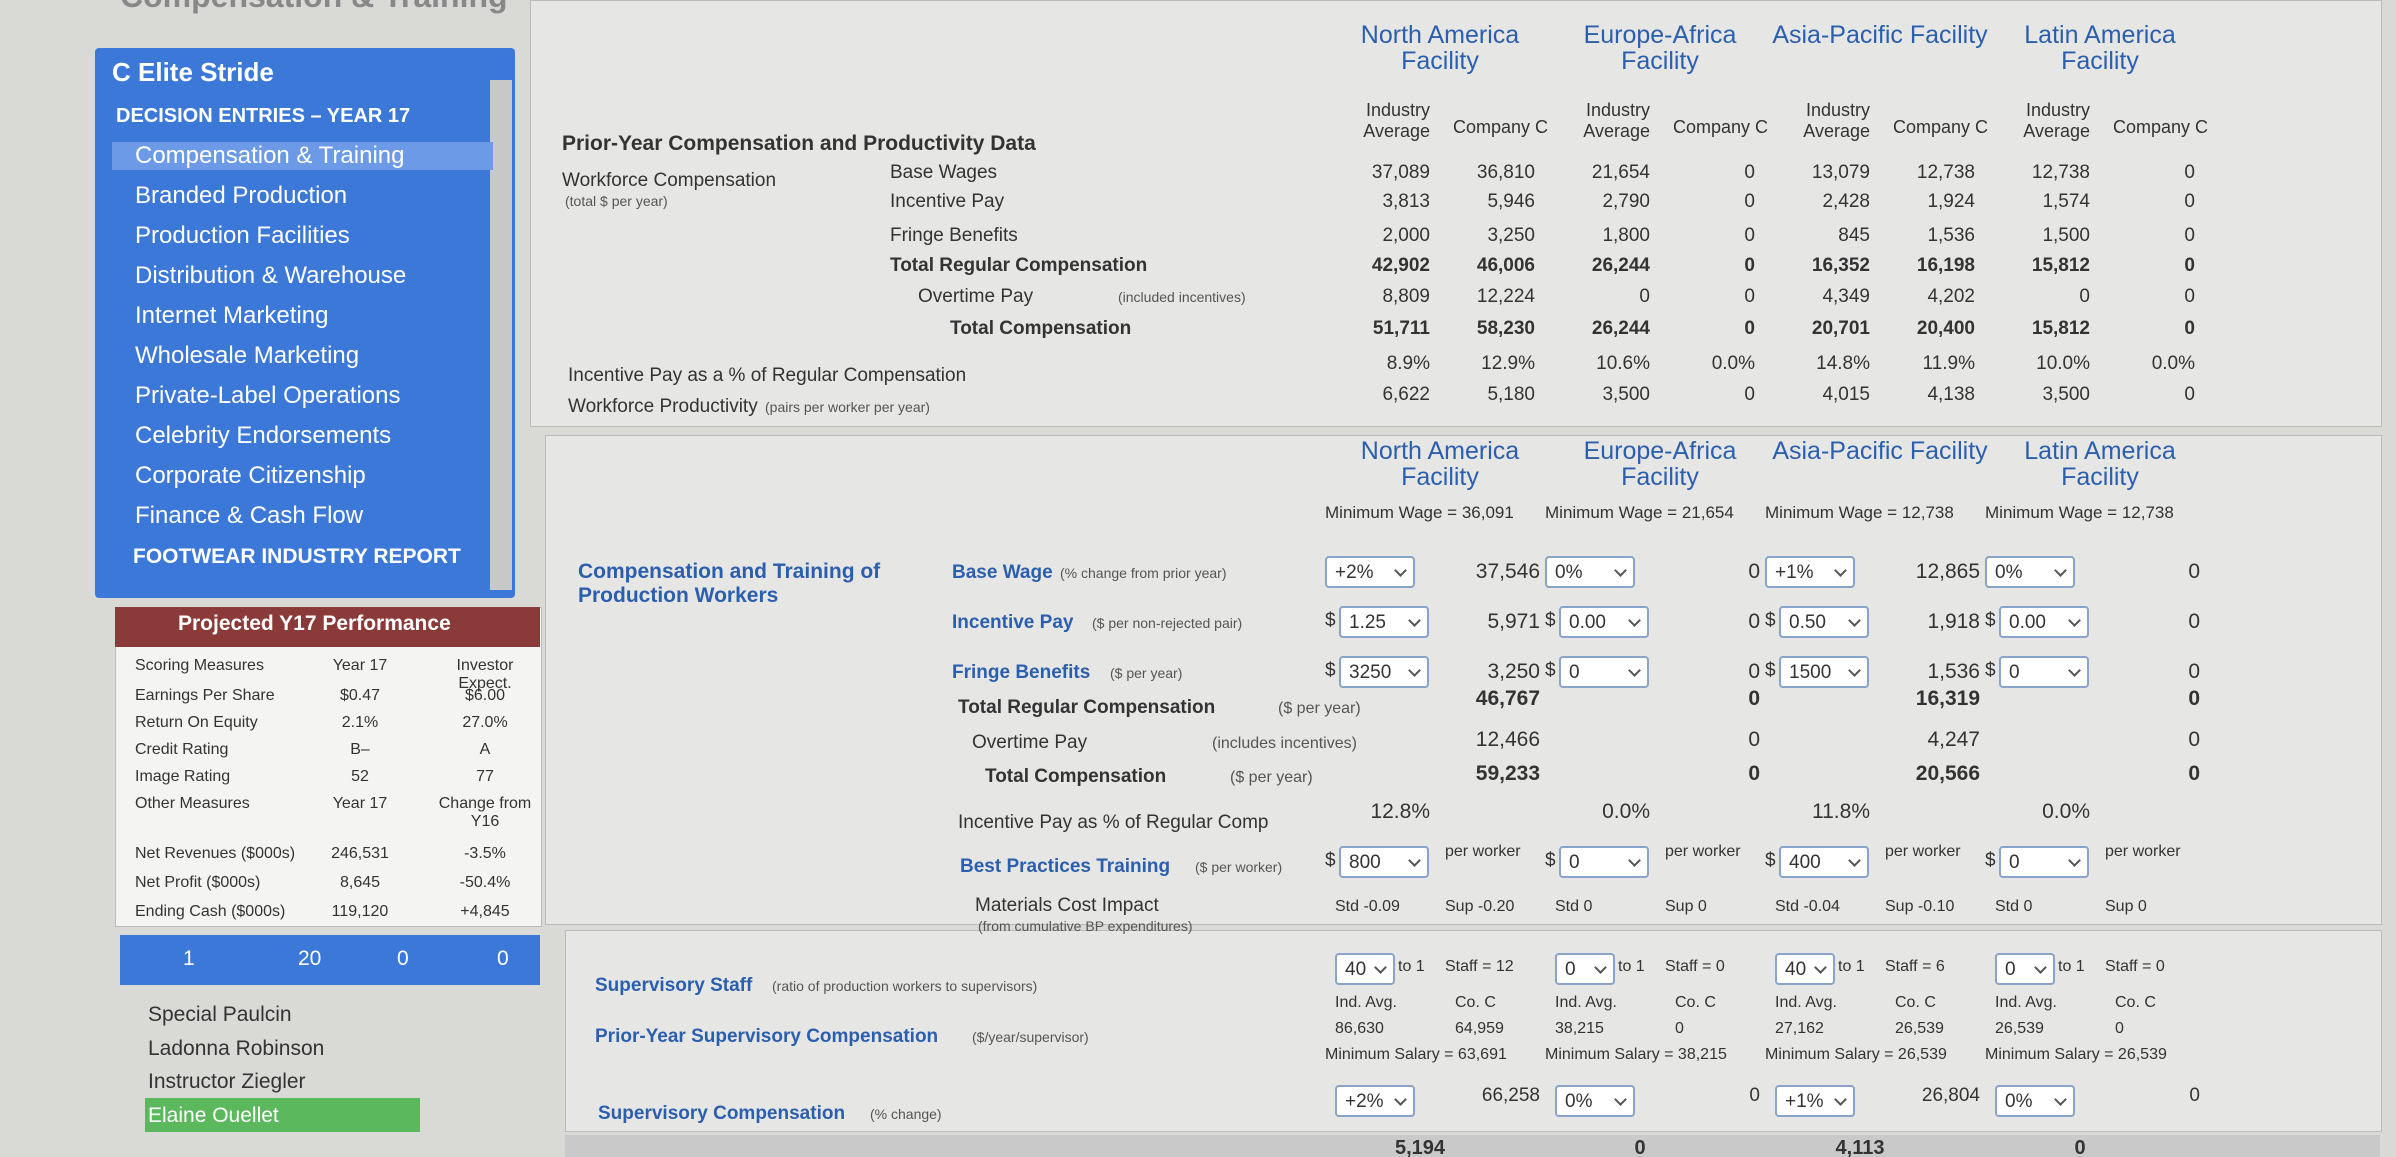 Image resolution: width=2396 pixels, height=1157 pixels. What do you see at coordinates (1113, 822) in the screenshot?
I see `row-label: Incentive Pay as % of Regular Comp` at bounding box center [1113, 822].